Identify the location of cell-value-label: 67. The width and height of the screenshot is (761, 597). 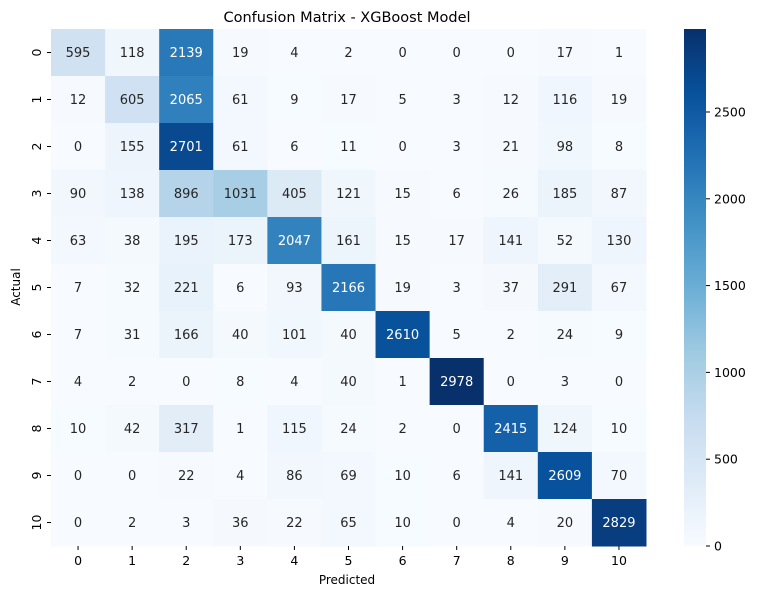
(619, 288).